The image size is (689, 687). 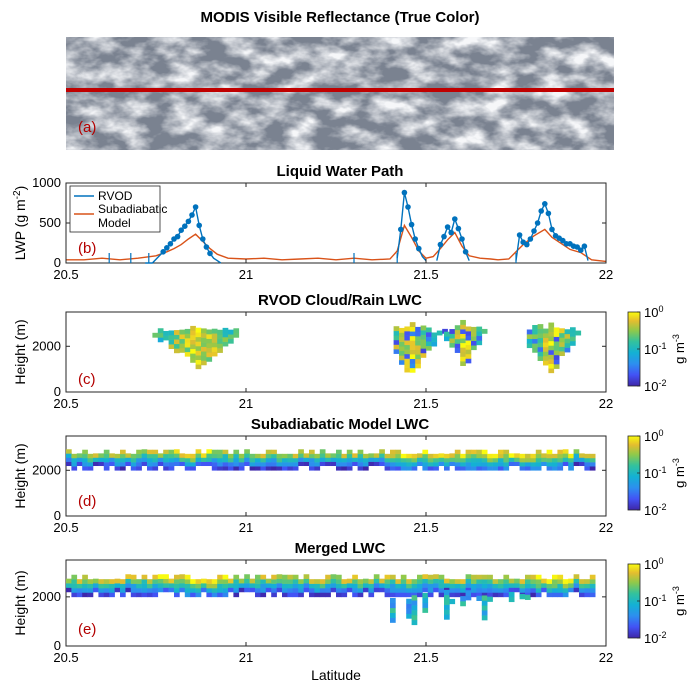 I want to click on rvod-lwp-line, so click(x=453, y=238).